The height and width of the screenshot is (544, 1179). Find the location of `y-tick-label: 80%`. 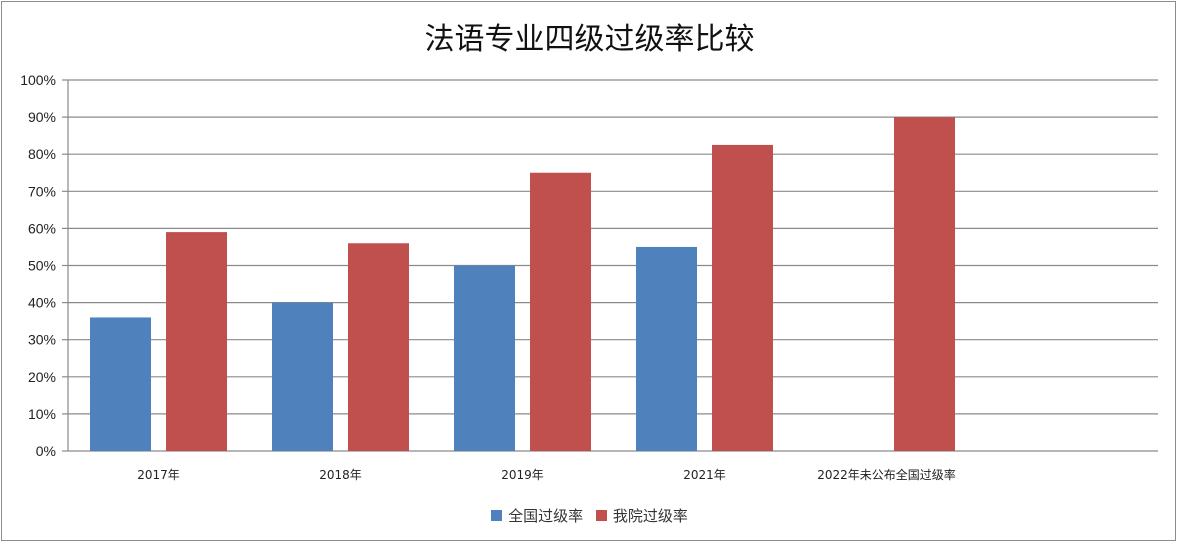

y-tick-label: 80% is located at coordinates (42, 154).